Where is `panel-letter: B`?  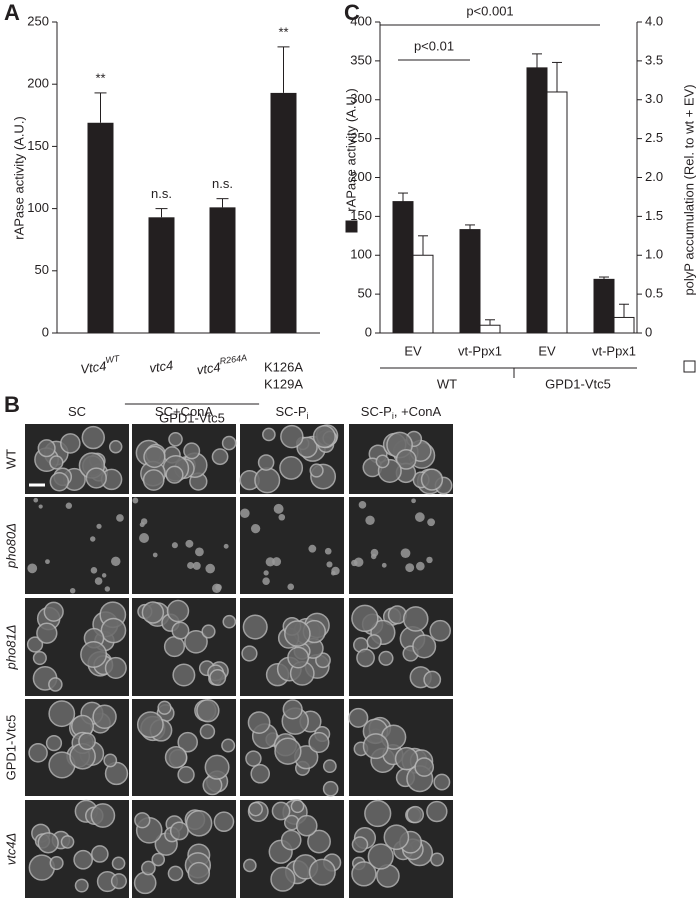 panel-letter: B is located at coordinates (12, 404).